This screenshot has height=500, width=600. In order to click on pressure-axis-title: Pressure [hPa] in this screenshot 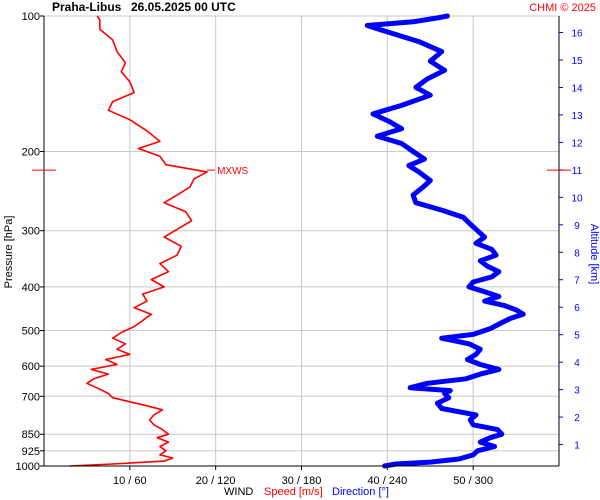, I will do `click(9, 252)`.